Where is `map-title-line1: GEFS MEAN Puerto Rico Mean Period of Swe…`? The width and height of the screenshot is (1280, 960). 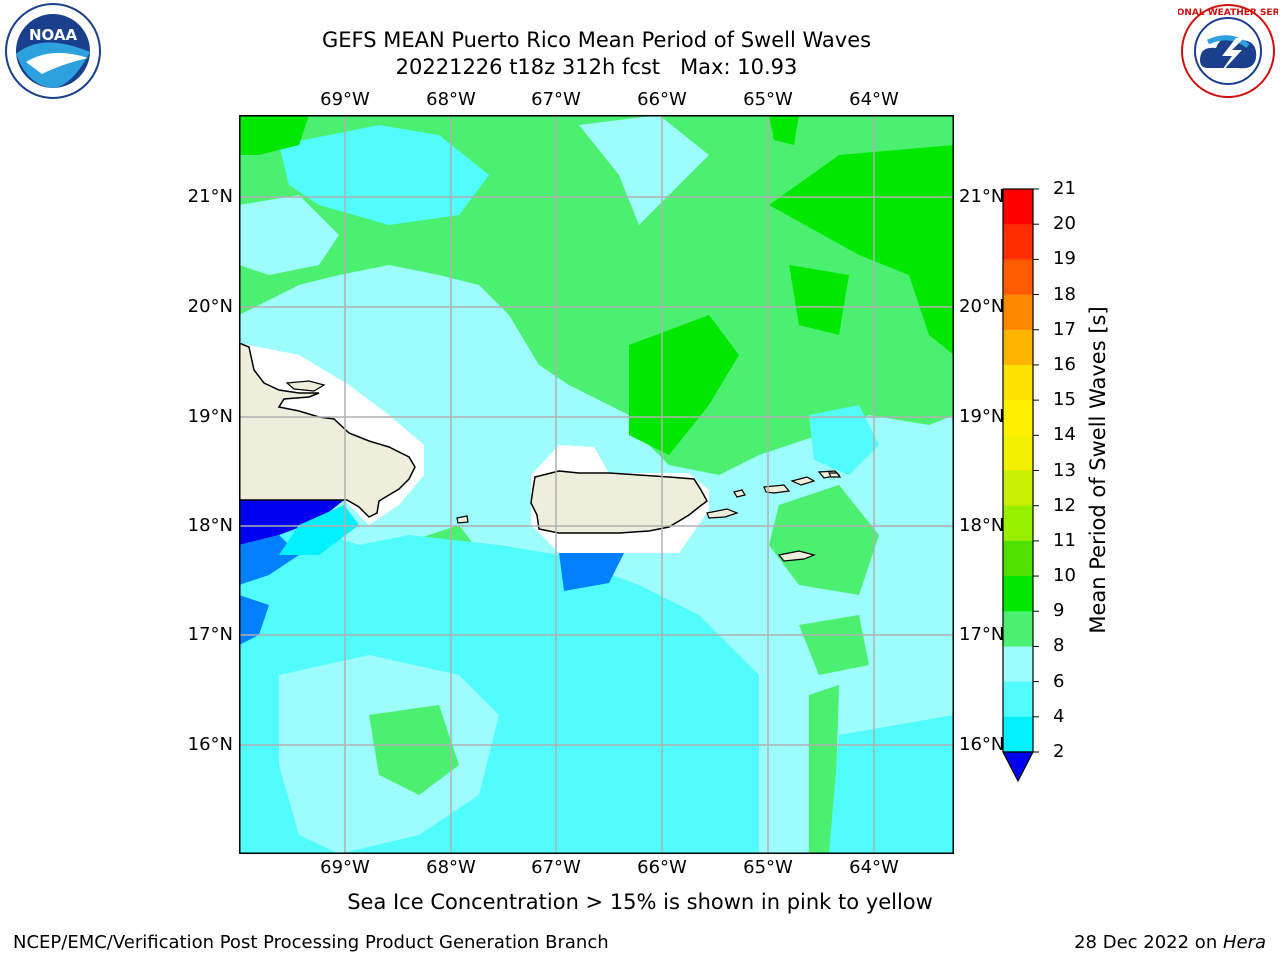 map-title-line1: GEFS MEAN Puerto Rico Mean Period of Swe… is located at coordinates (596, 40).